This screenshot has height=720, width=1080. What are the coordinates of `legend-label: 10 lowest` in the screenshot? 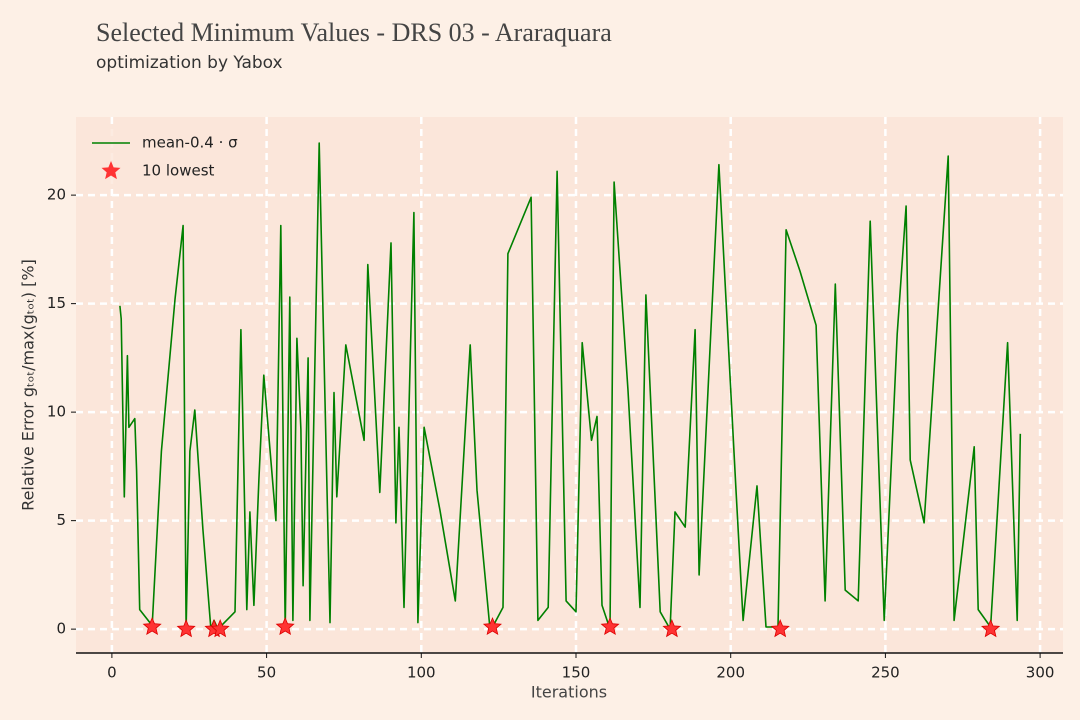 It's located at (178, 171).